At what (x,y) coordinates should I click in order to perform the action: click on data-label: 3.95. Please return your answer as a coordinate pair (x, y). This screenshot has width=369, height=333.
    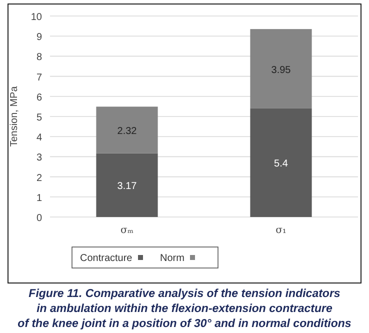
    Looking at the image, I should click on (281, 70).